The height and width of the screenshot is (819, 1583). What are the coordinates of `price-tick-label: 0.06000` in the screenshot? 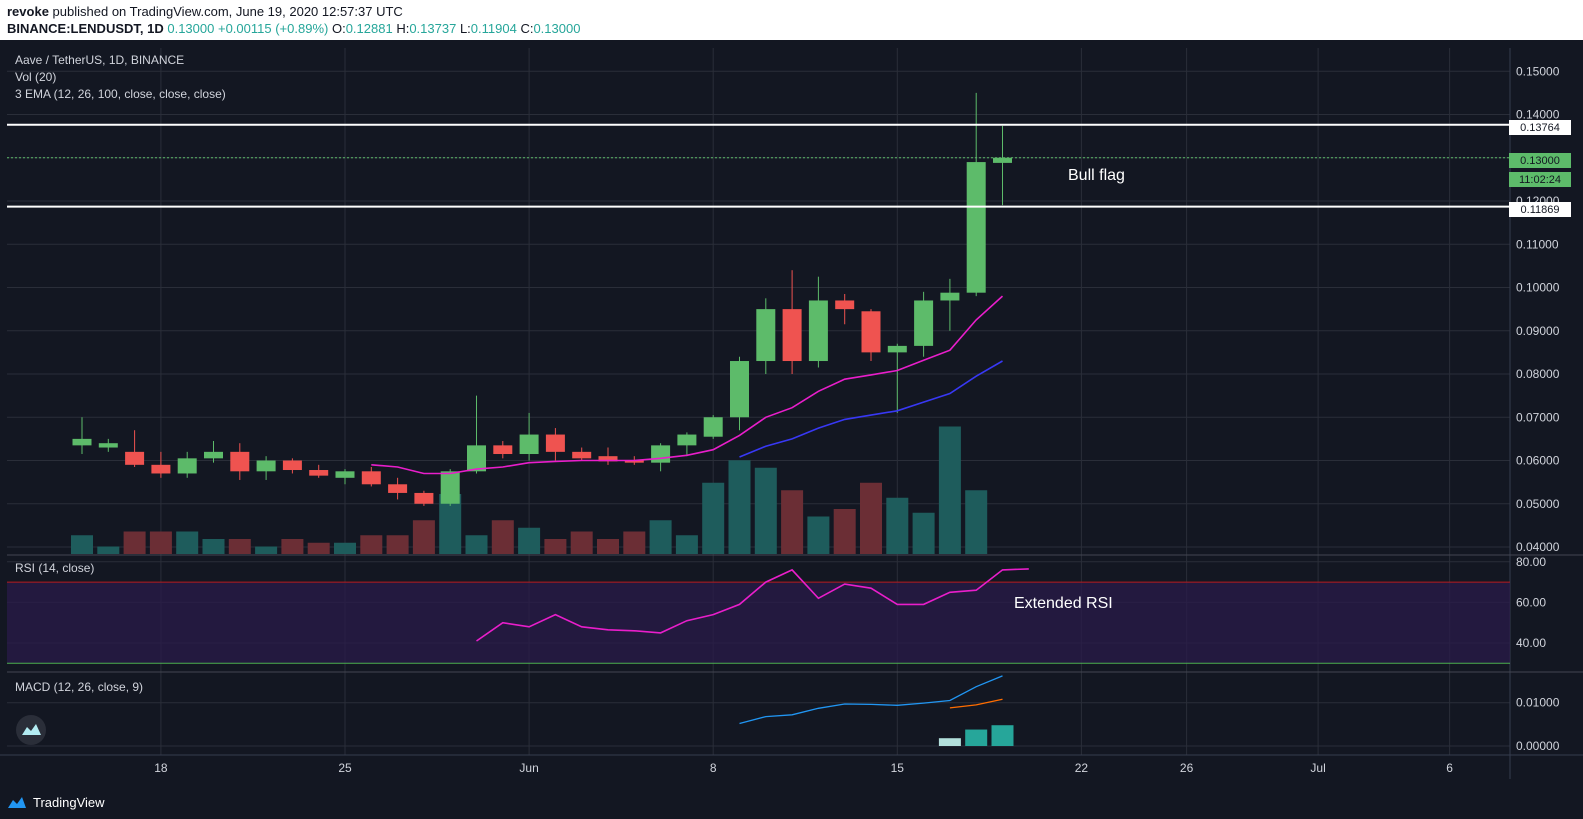 It's located at (1538, 461).